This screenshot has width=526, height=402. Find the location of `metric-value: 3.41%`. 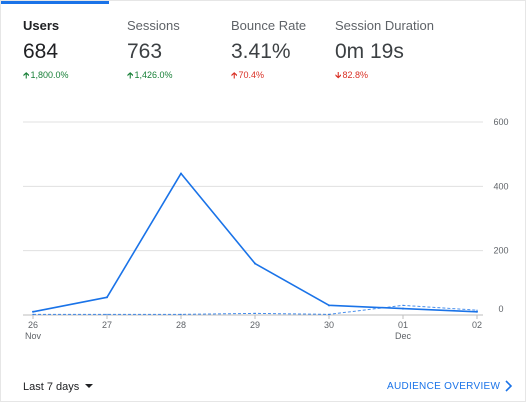

metric-value: 3.41% is located at coordinates (261, 51).